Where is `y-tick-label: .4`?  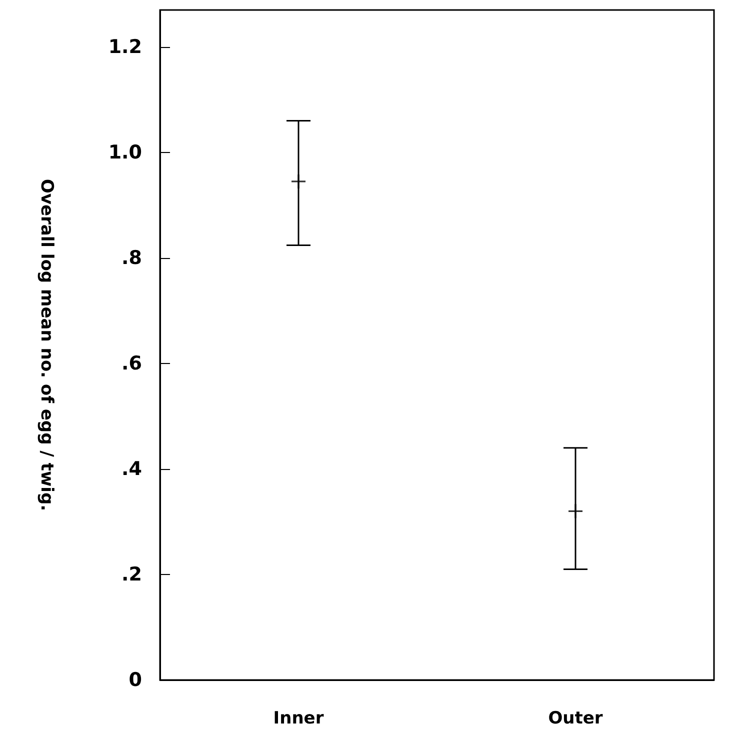
y-tick-label: .4 is located at coordinates (132, 469).